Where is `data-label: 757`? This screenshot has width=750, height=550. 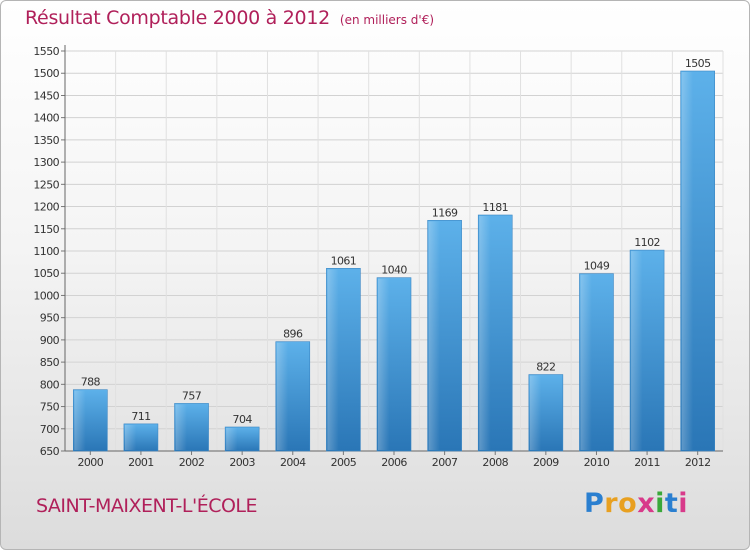 data-label: 757 is located at coordinates (192, 395).